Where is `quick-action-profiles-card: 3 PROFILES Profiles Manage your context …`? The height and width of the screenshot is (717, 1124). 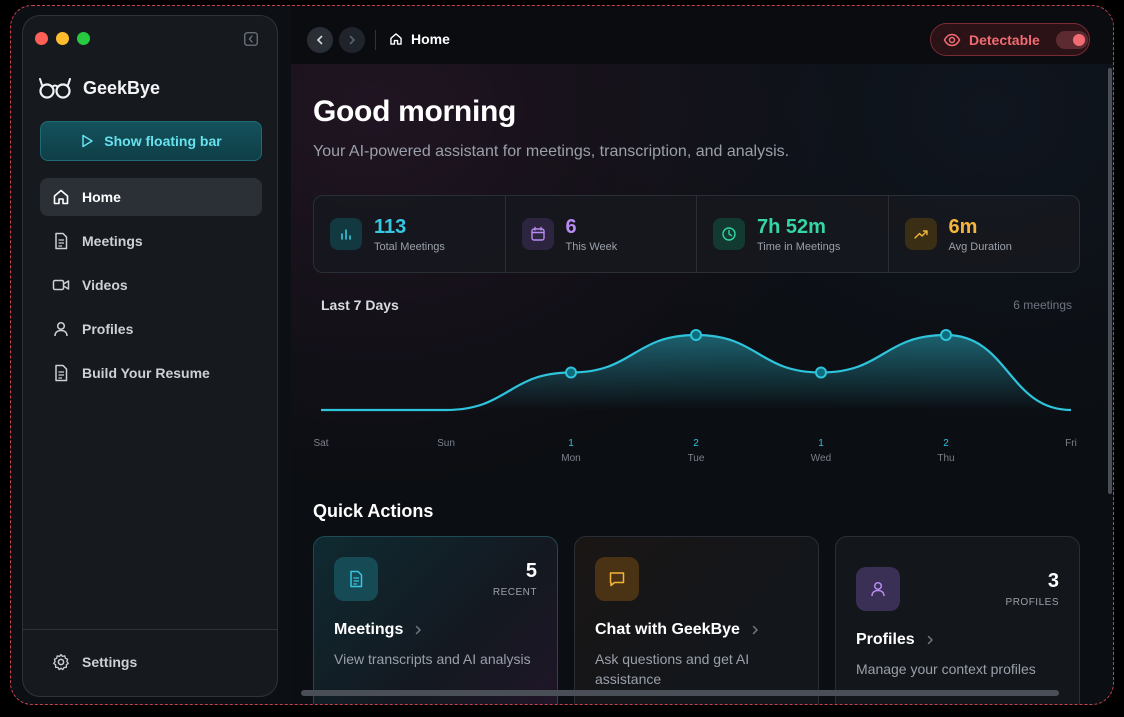 quick-action-profiles-card: 3 PROFILES Profiles Manage your context … is located at coordinates (957, 620).